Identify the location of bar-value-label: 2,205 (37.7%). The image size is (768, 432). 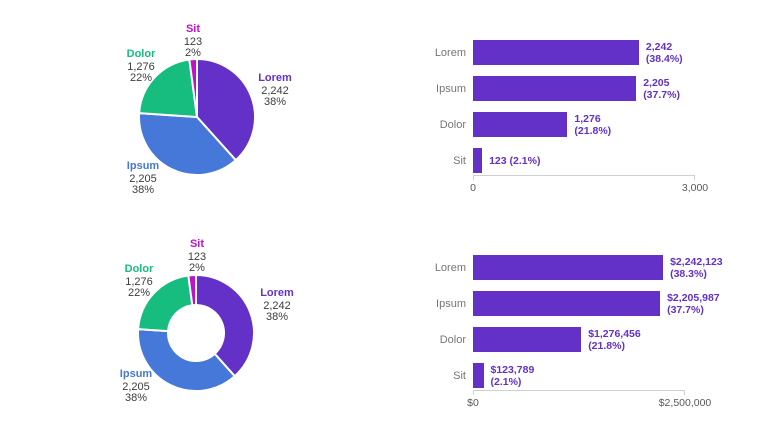
(661, 88).